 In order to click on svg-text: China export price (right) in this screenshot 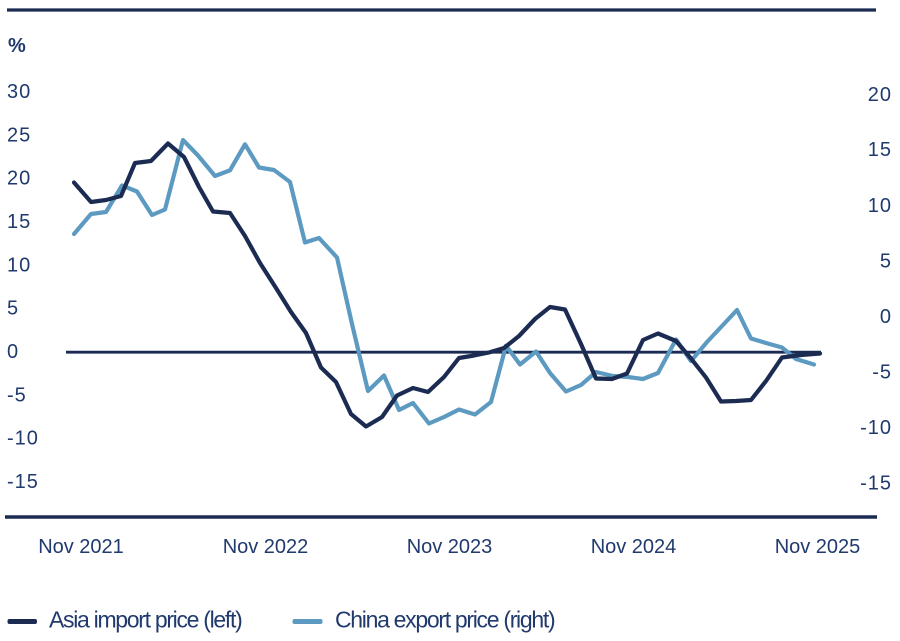, I will do `click(445, 620)`.